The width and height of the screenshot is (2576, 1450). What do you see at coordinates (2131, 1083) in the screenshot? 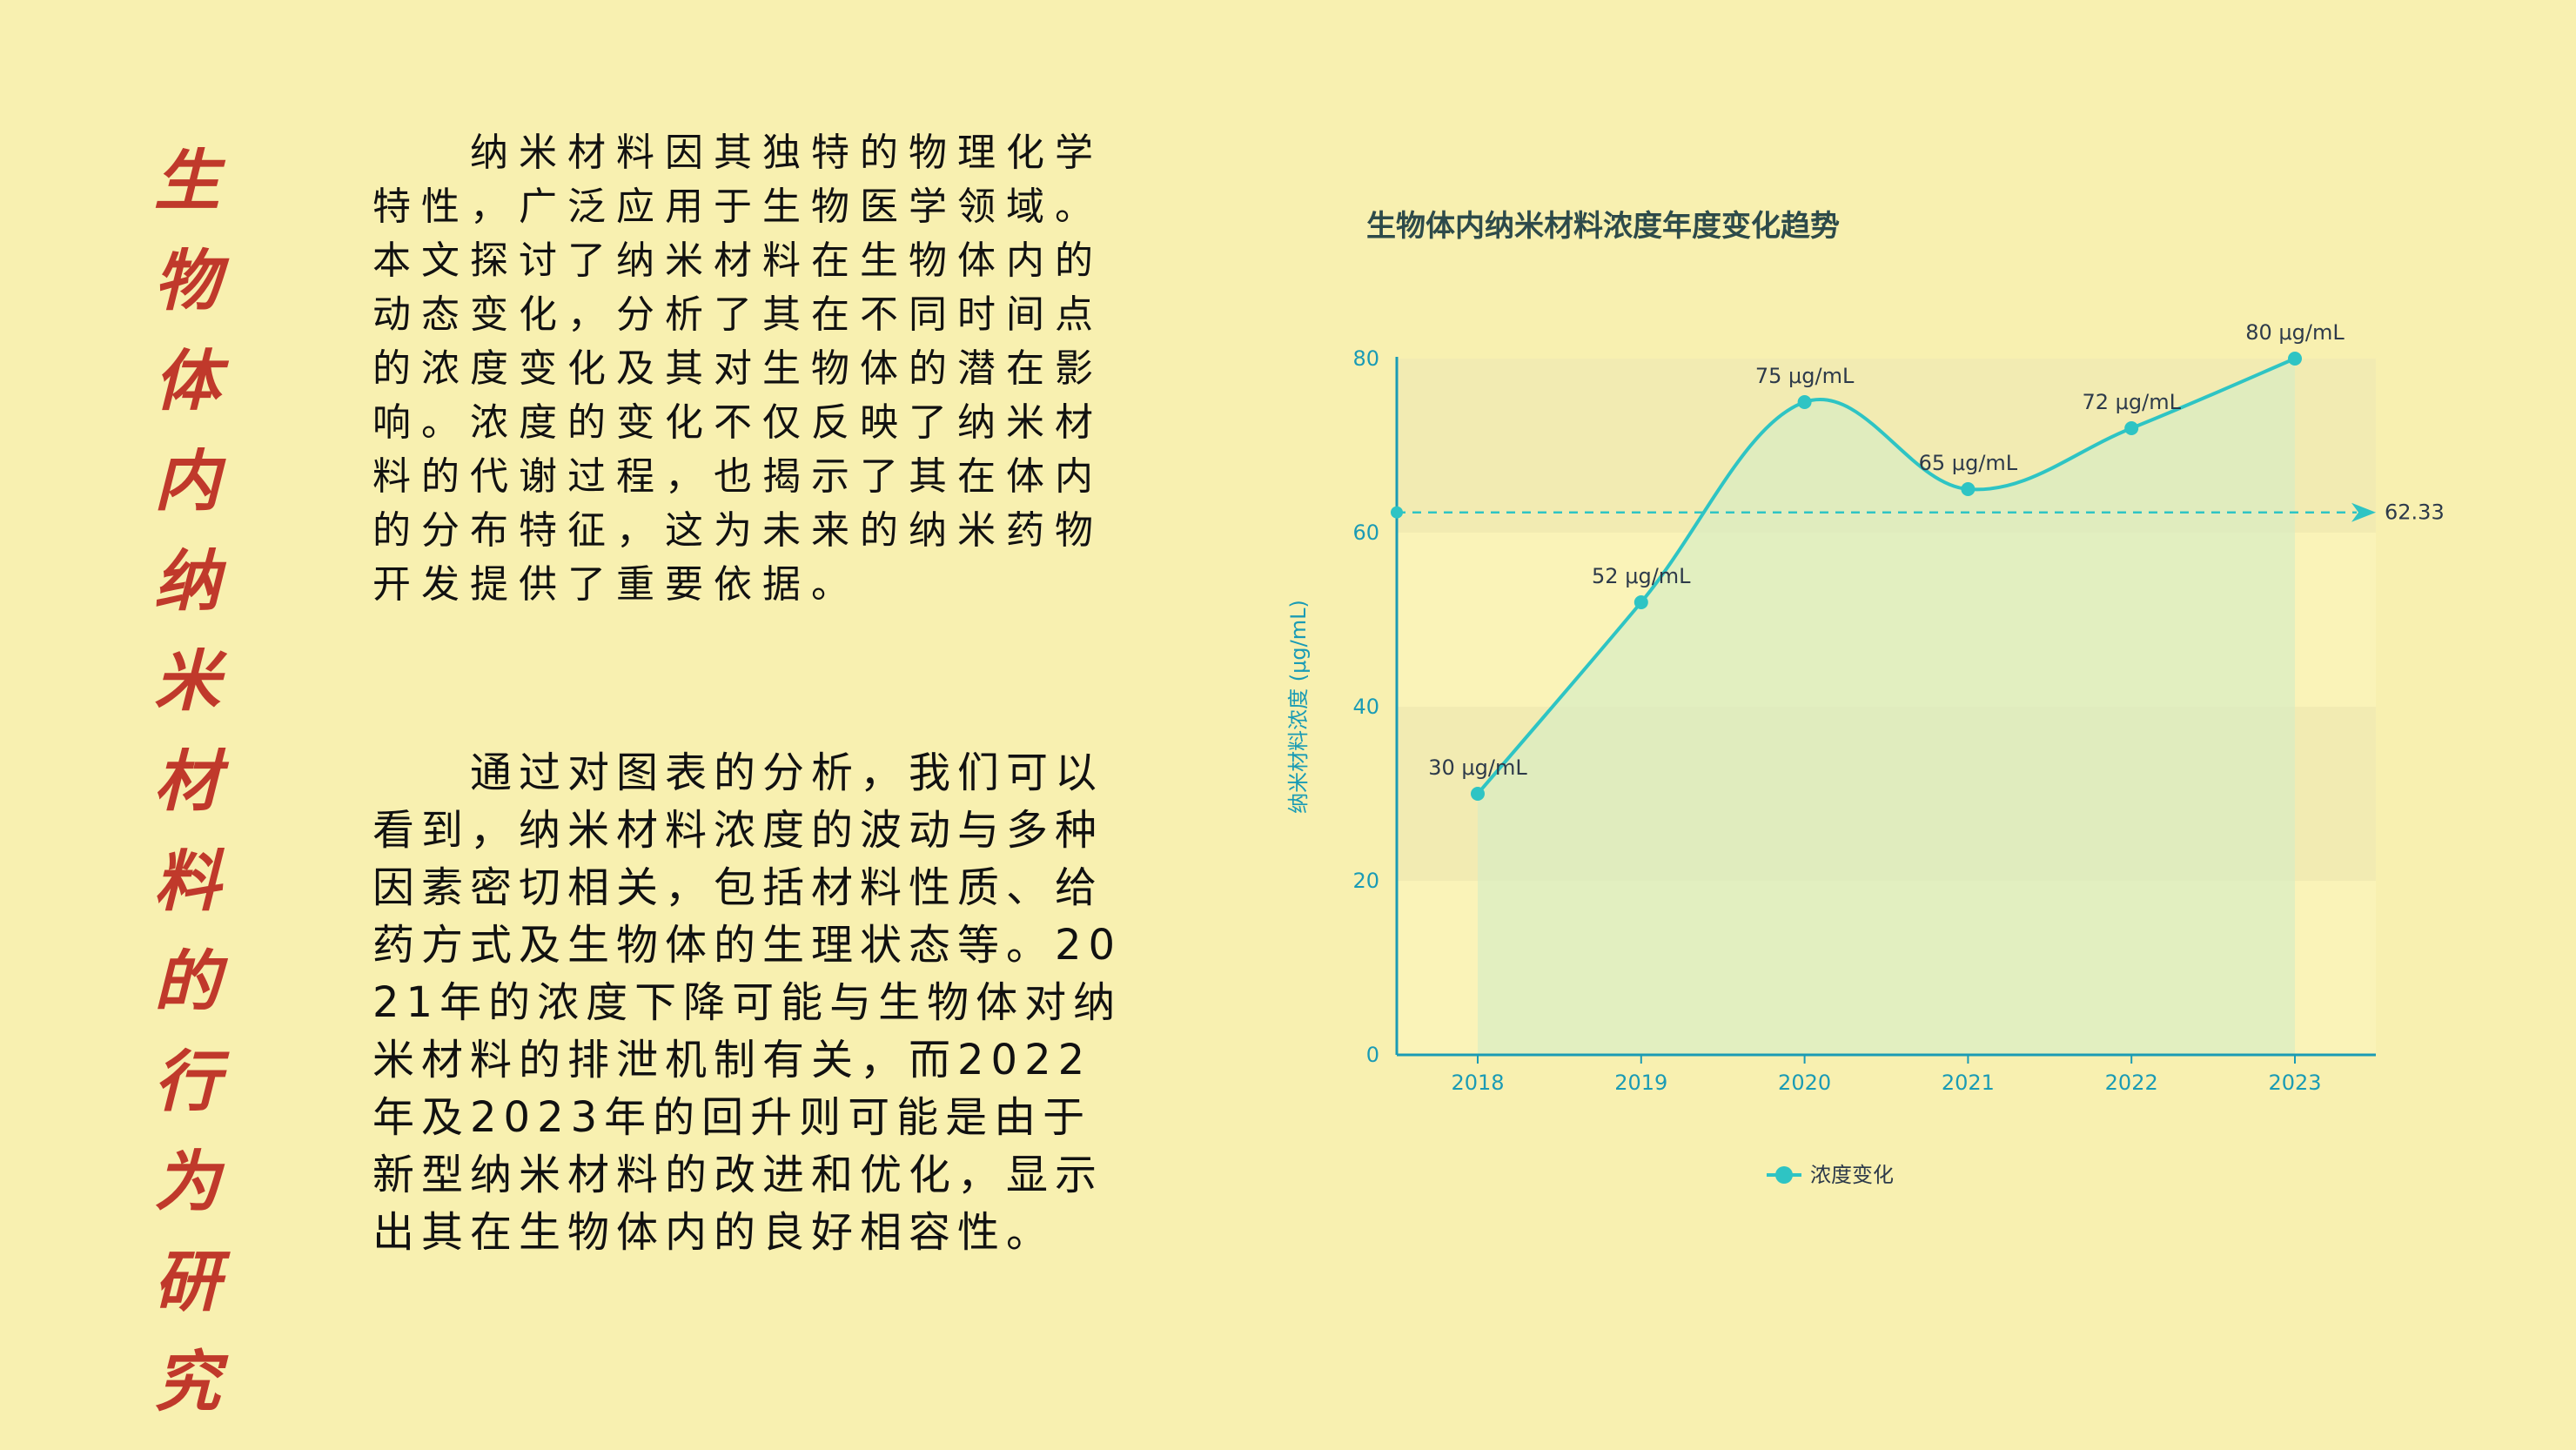
I see `x-tick-label: 2022` at bounding box center [2131, 1083].